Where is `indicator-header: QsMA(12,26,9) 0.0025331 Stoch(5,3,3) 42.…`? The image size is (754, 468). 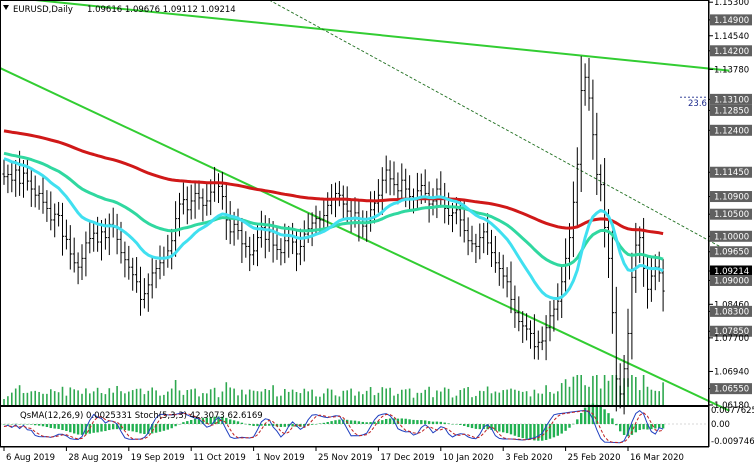
indicator-header: QsMA(12,26,9) 0.0025331 Stoch(5,3,3) 42.… is located at coordinates (141, 416).